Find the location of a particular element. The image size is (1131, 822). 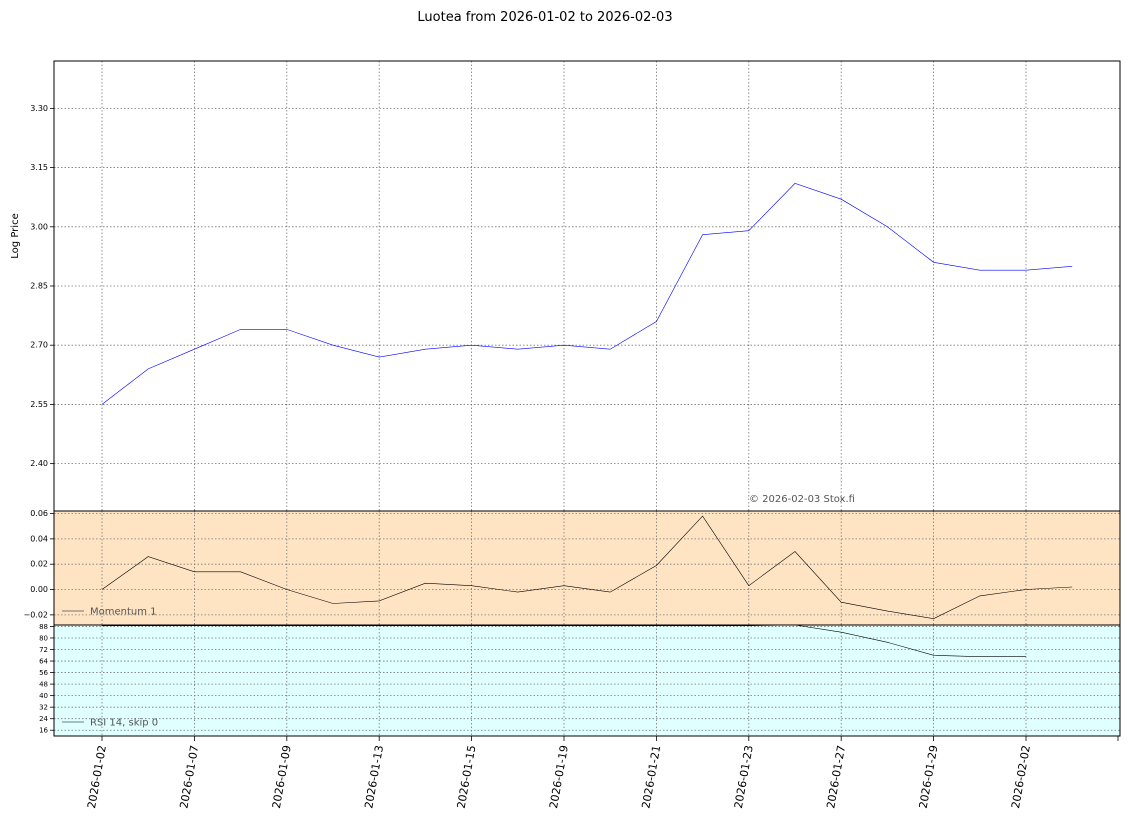

y-tick-label: 3.15 is located at coordinates (39, 167).